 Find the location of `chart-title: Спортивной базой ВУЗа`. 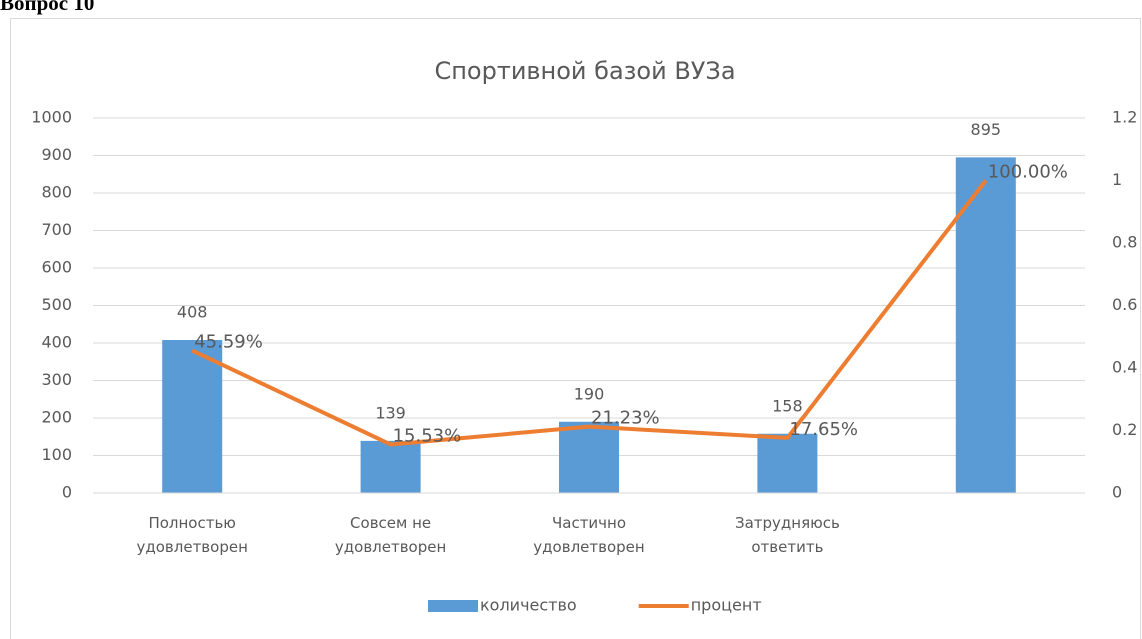

chart-title: Спортивной базой ВУЗа is located at coordinates (584, 71).